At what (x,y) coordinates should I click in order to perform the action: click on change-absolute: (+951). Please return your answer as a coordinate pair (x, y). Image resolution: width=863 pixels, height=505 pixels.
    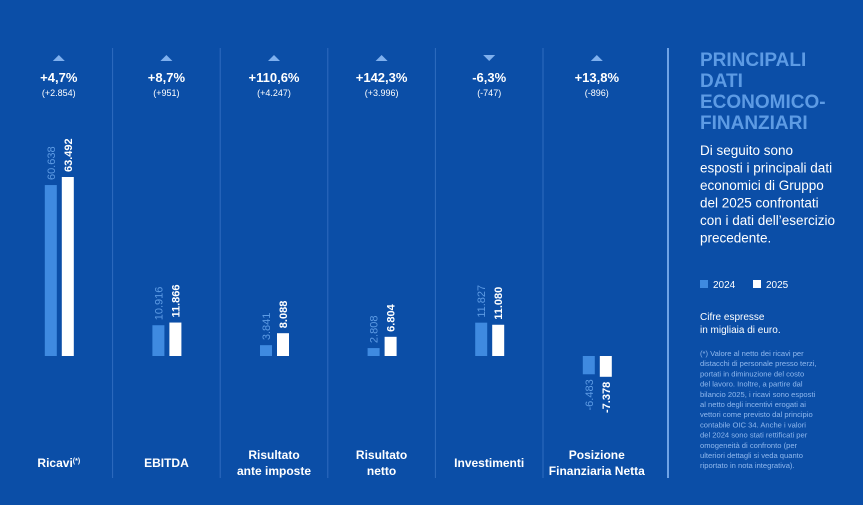
    Looking at the image, I should click on (166, 93).